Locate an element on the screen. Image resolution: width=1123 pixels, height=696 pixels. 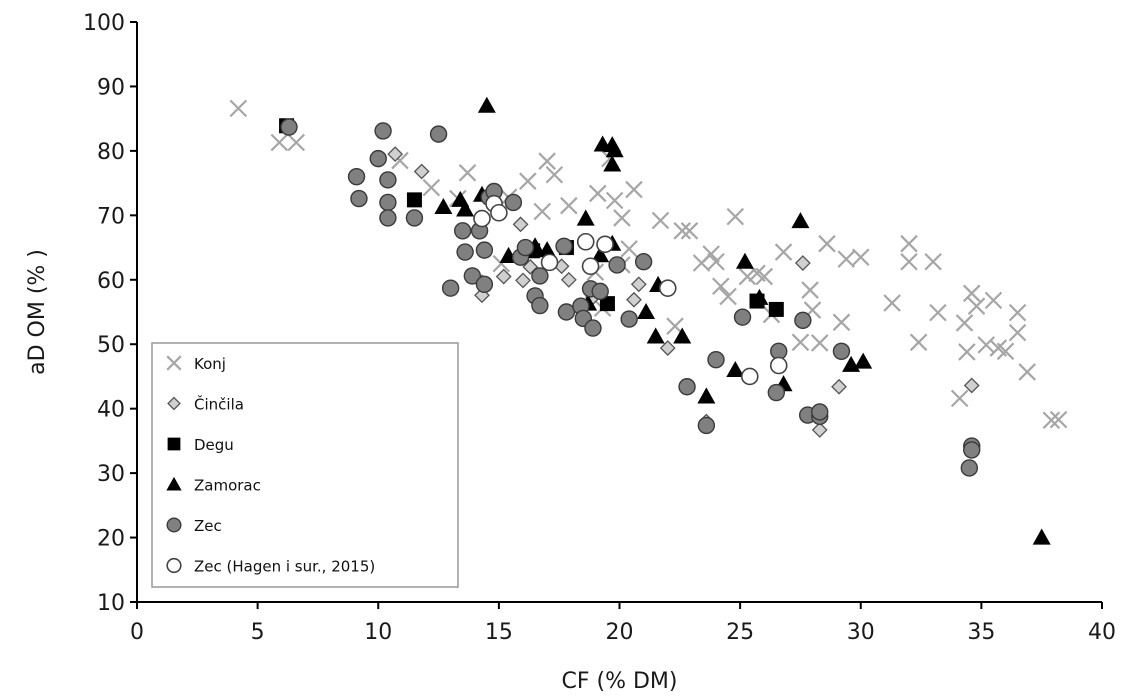
legend-box is located at coordinates (305, 465).